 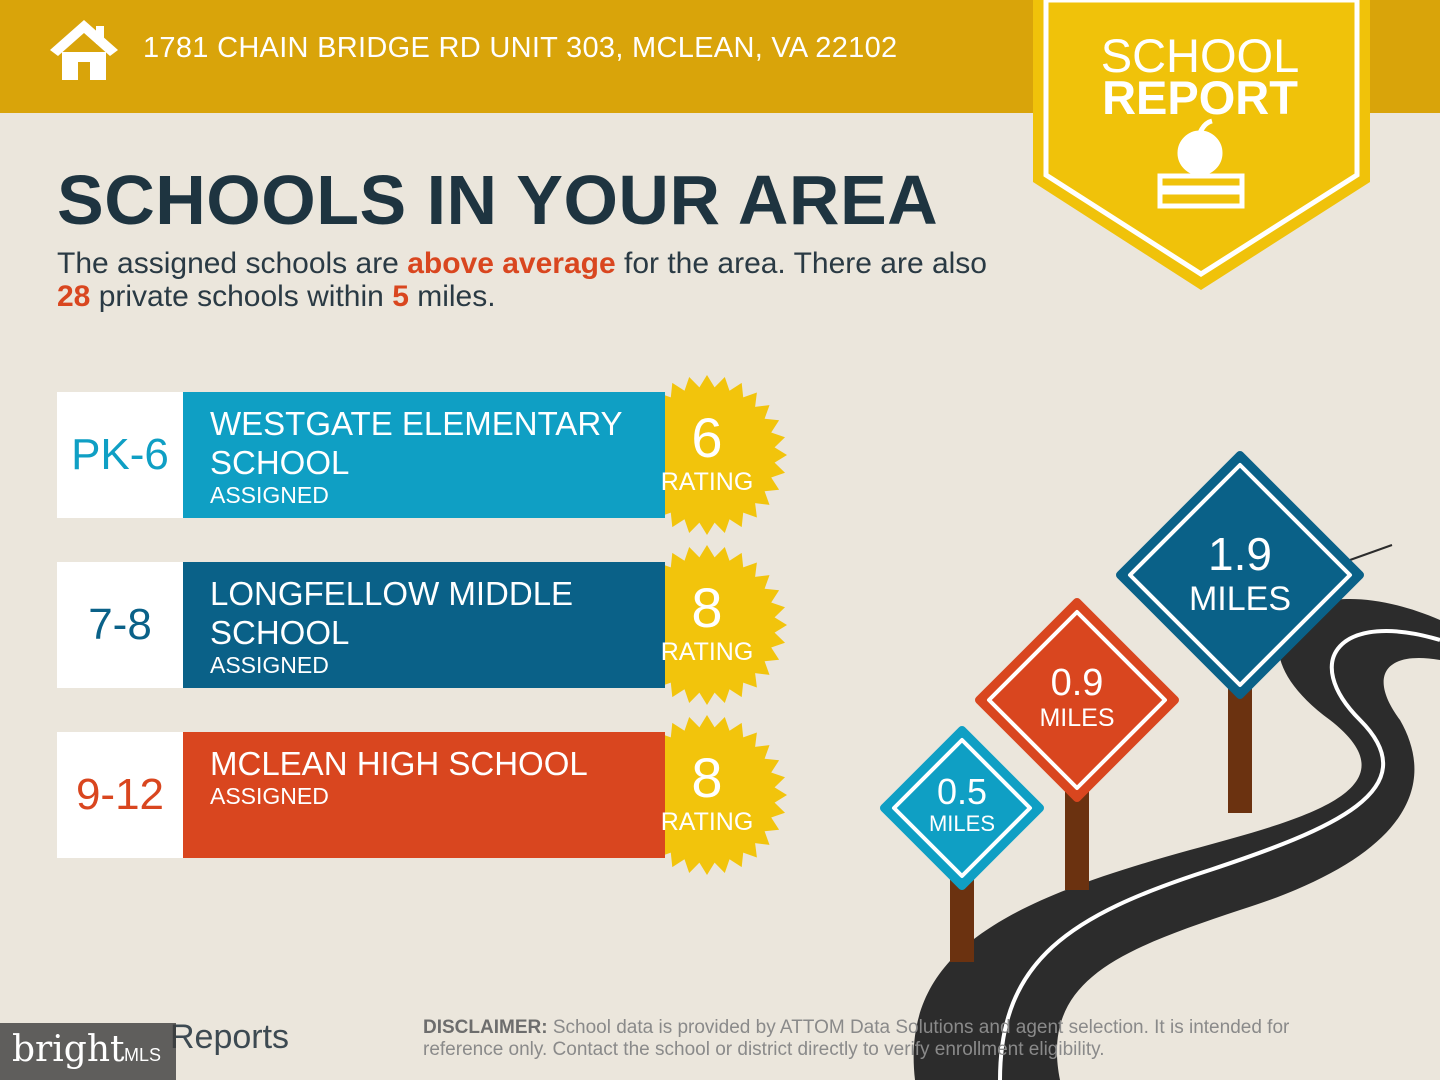 I want to click on text: for the area. There are also, so click(x=801, y=263).